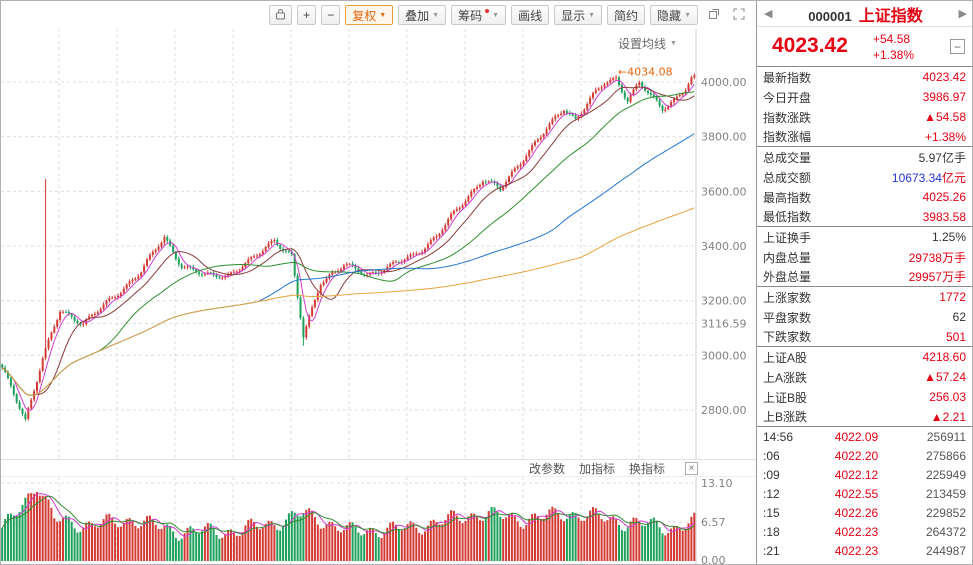  Describe the element at coordinates (724, 137) in the screenshot. I see `svg-text: 3800.00` at that location.